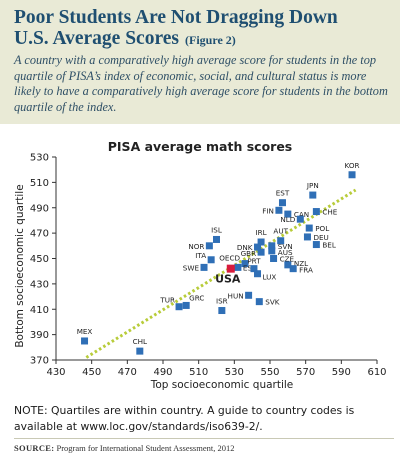 The image size is (400, 462). I want to click on point-label-isl: ISL, so click(216, 229).